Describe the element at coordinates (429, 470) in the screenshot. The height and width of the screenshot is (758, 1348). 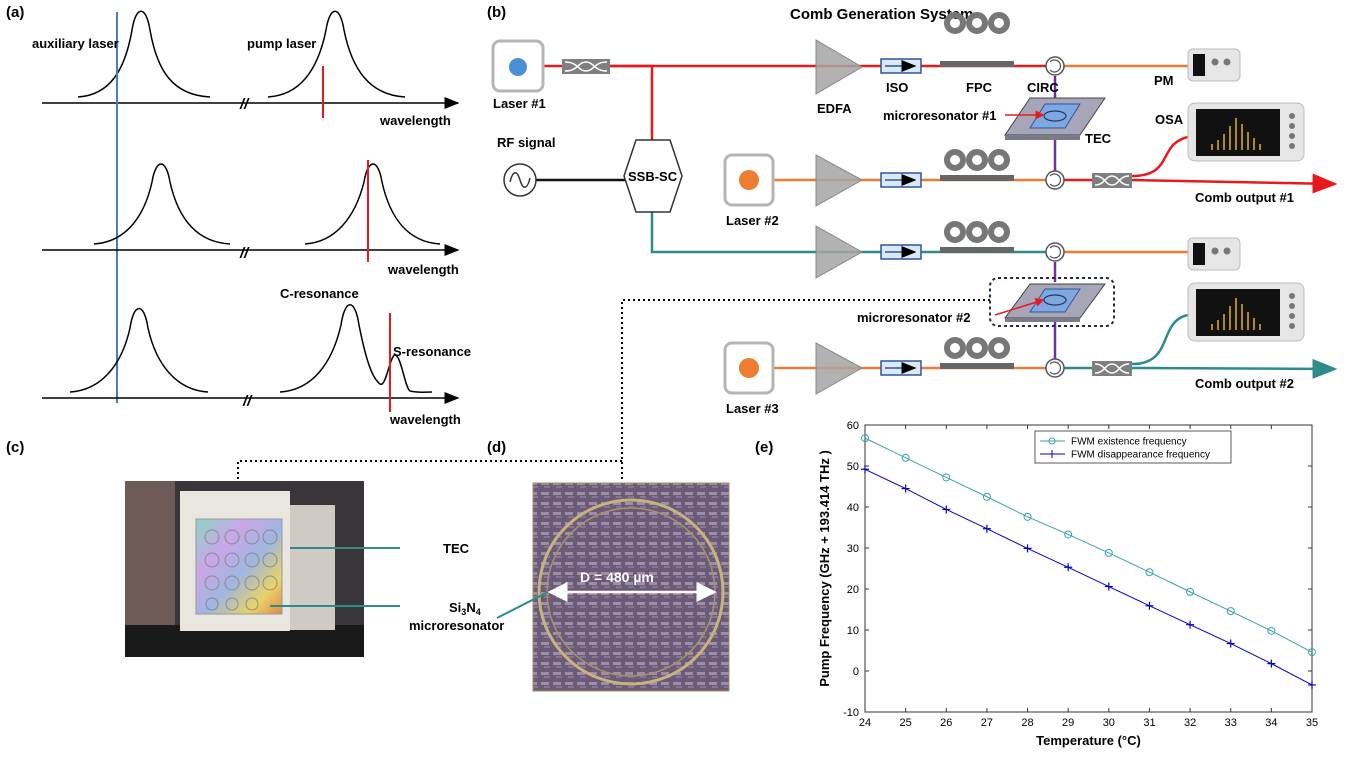
I see `dotted-connector` at that location.